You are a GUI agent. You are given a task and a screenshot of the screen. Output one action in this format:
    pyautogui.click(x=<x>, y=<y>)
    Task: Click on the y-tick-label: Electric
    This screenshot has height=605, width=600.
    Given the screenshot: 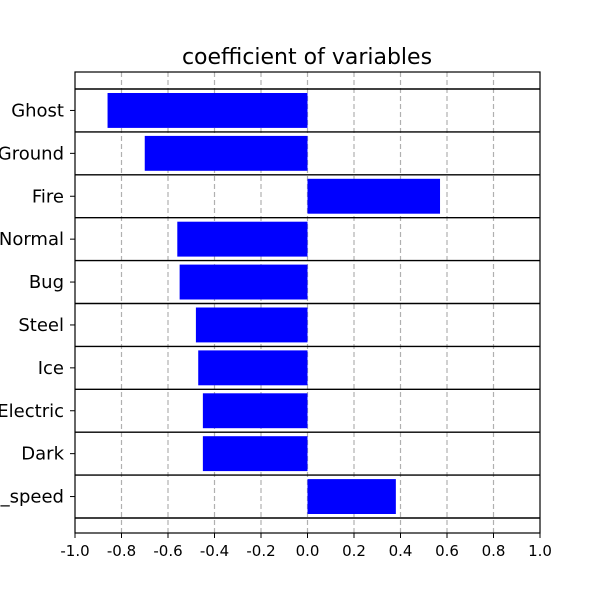 What is the action you would take?
    pyautogui.click(x=32, y=411)
    